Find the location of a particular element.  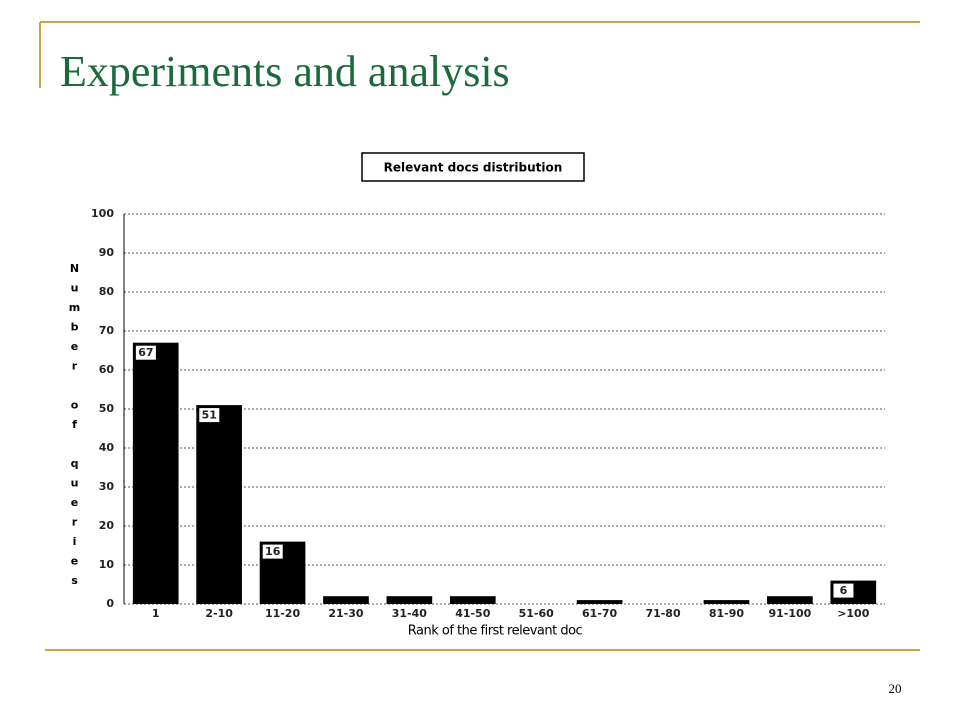

data-label: 16 is located at coordinates (273, 551).